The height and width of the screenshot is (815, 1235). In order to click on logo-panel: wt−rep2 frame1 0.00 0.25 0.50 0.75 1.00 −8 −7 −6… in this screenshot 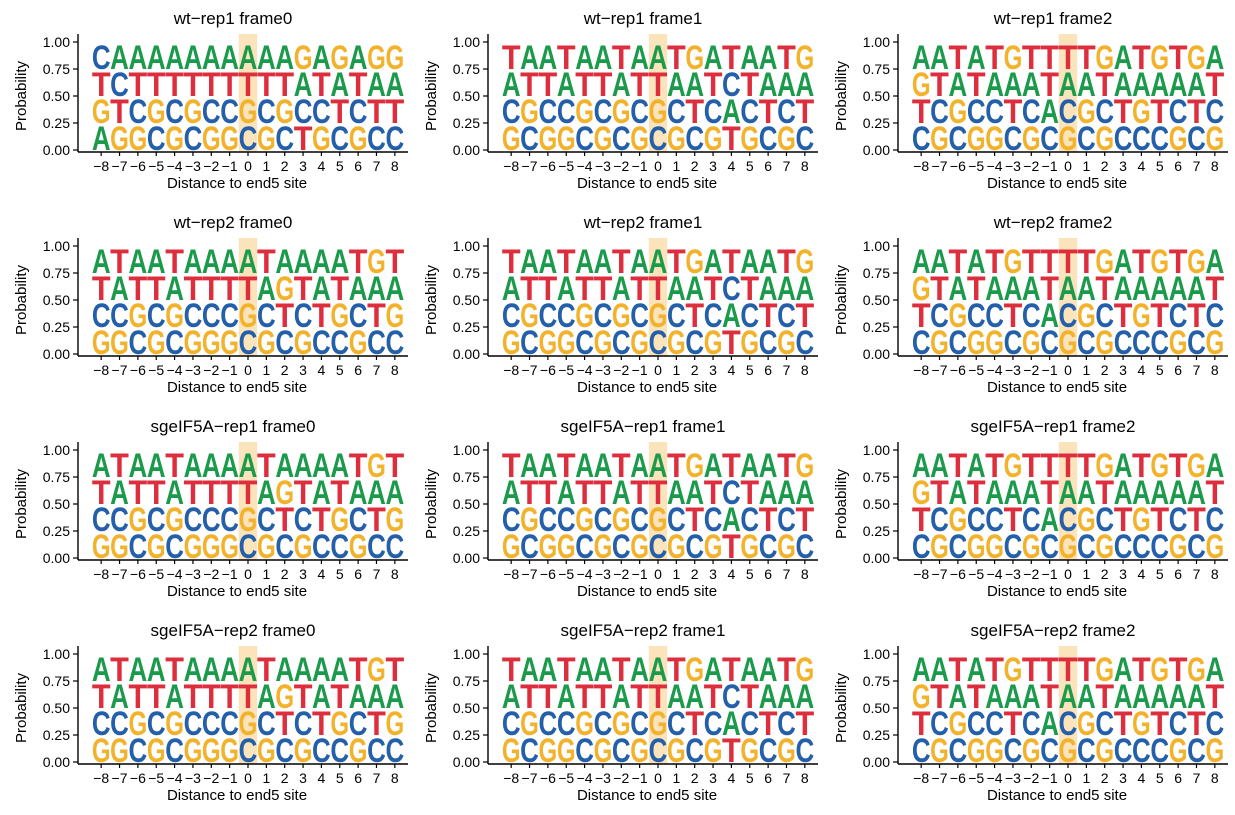, I will do `click(620, 304)`.